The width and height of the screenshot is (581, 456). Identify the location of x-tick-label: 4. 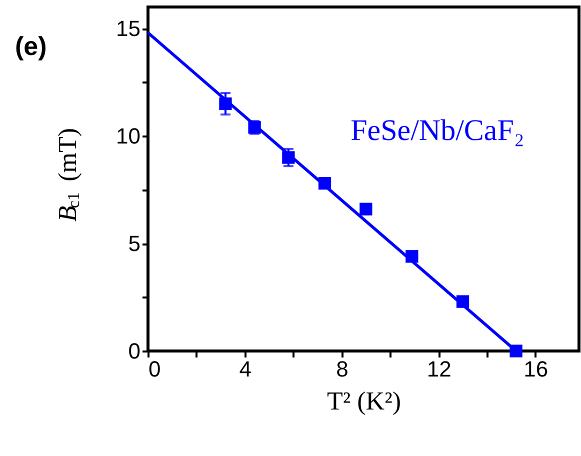
(245, 369).